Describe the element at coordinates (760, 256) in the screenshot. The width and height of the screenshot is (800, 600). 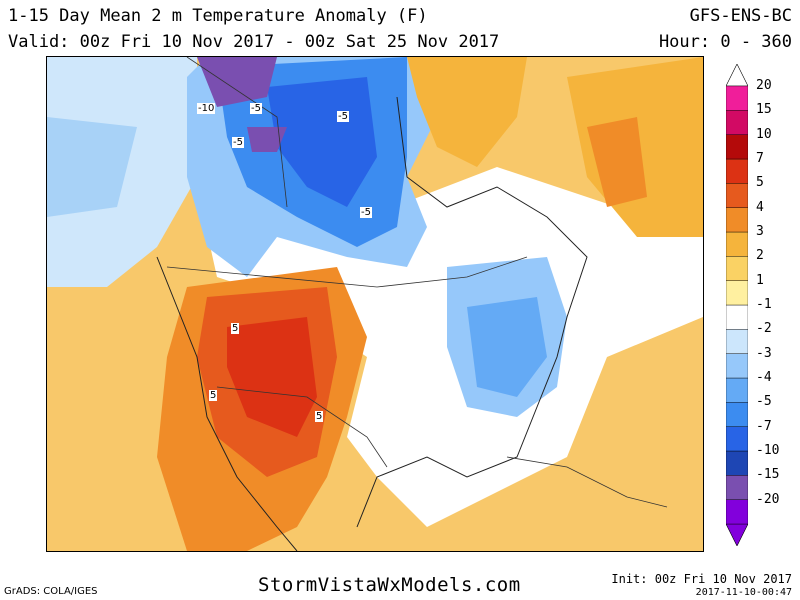
I see `color-bar-tick-label: 2` at that location.